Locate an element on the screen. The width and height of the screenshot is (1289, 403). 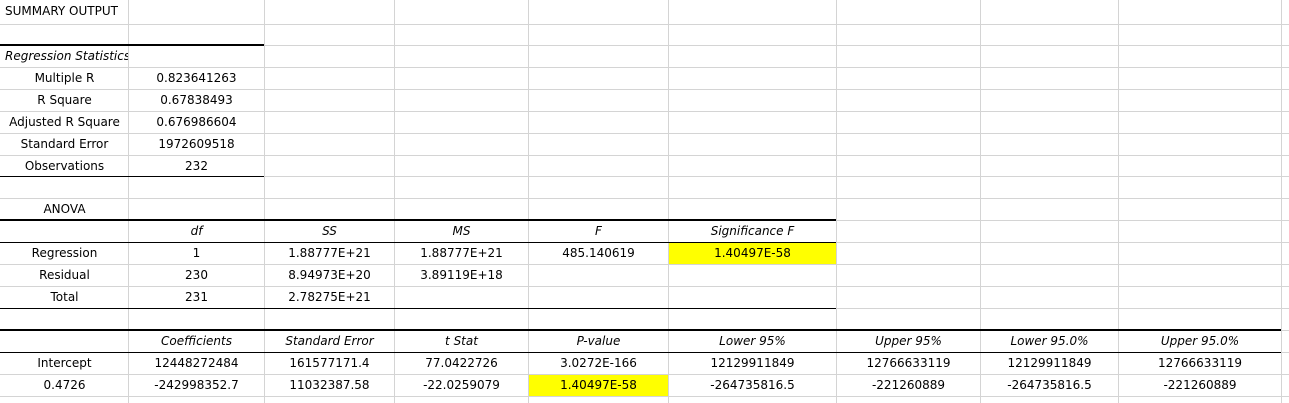
coefficients-row-label: 0.4726 is located at coordinates (64, 385).